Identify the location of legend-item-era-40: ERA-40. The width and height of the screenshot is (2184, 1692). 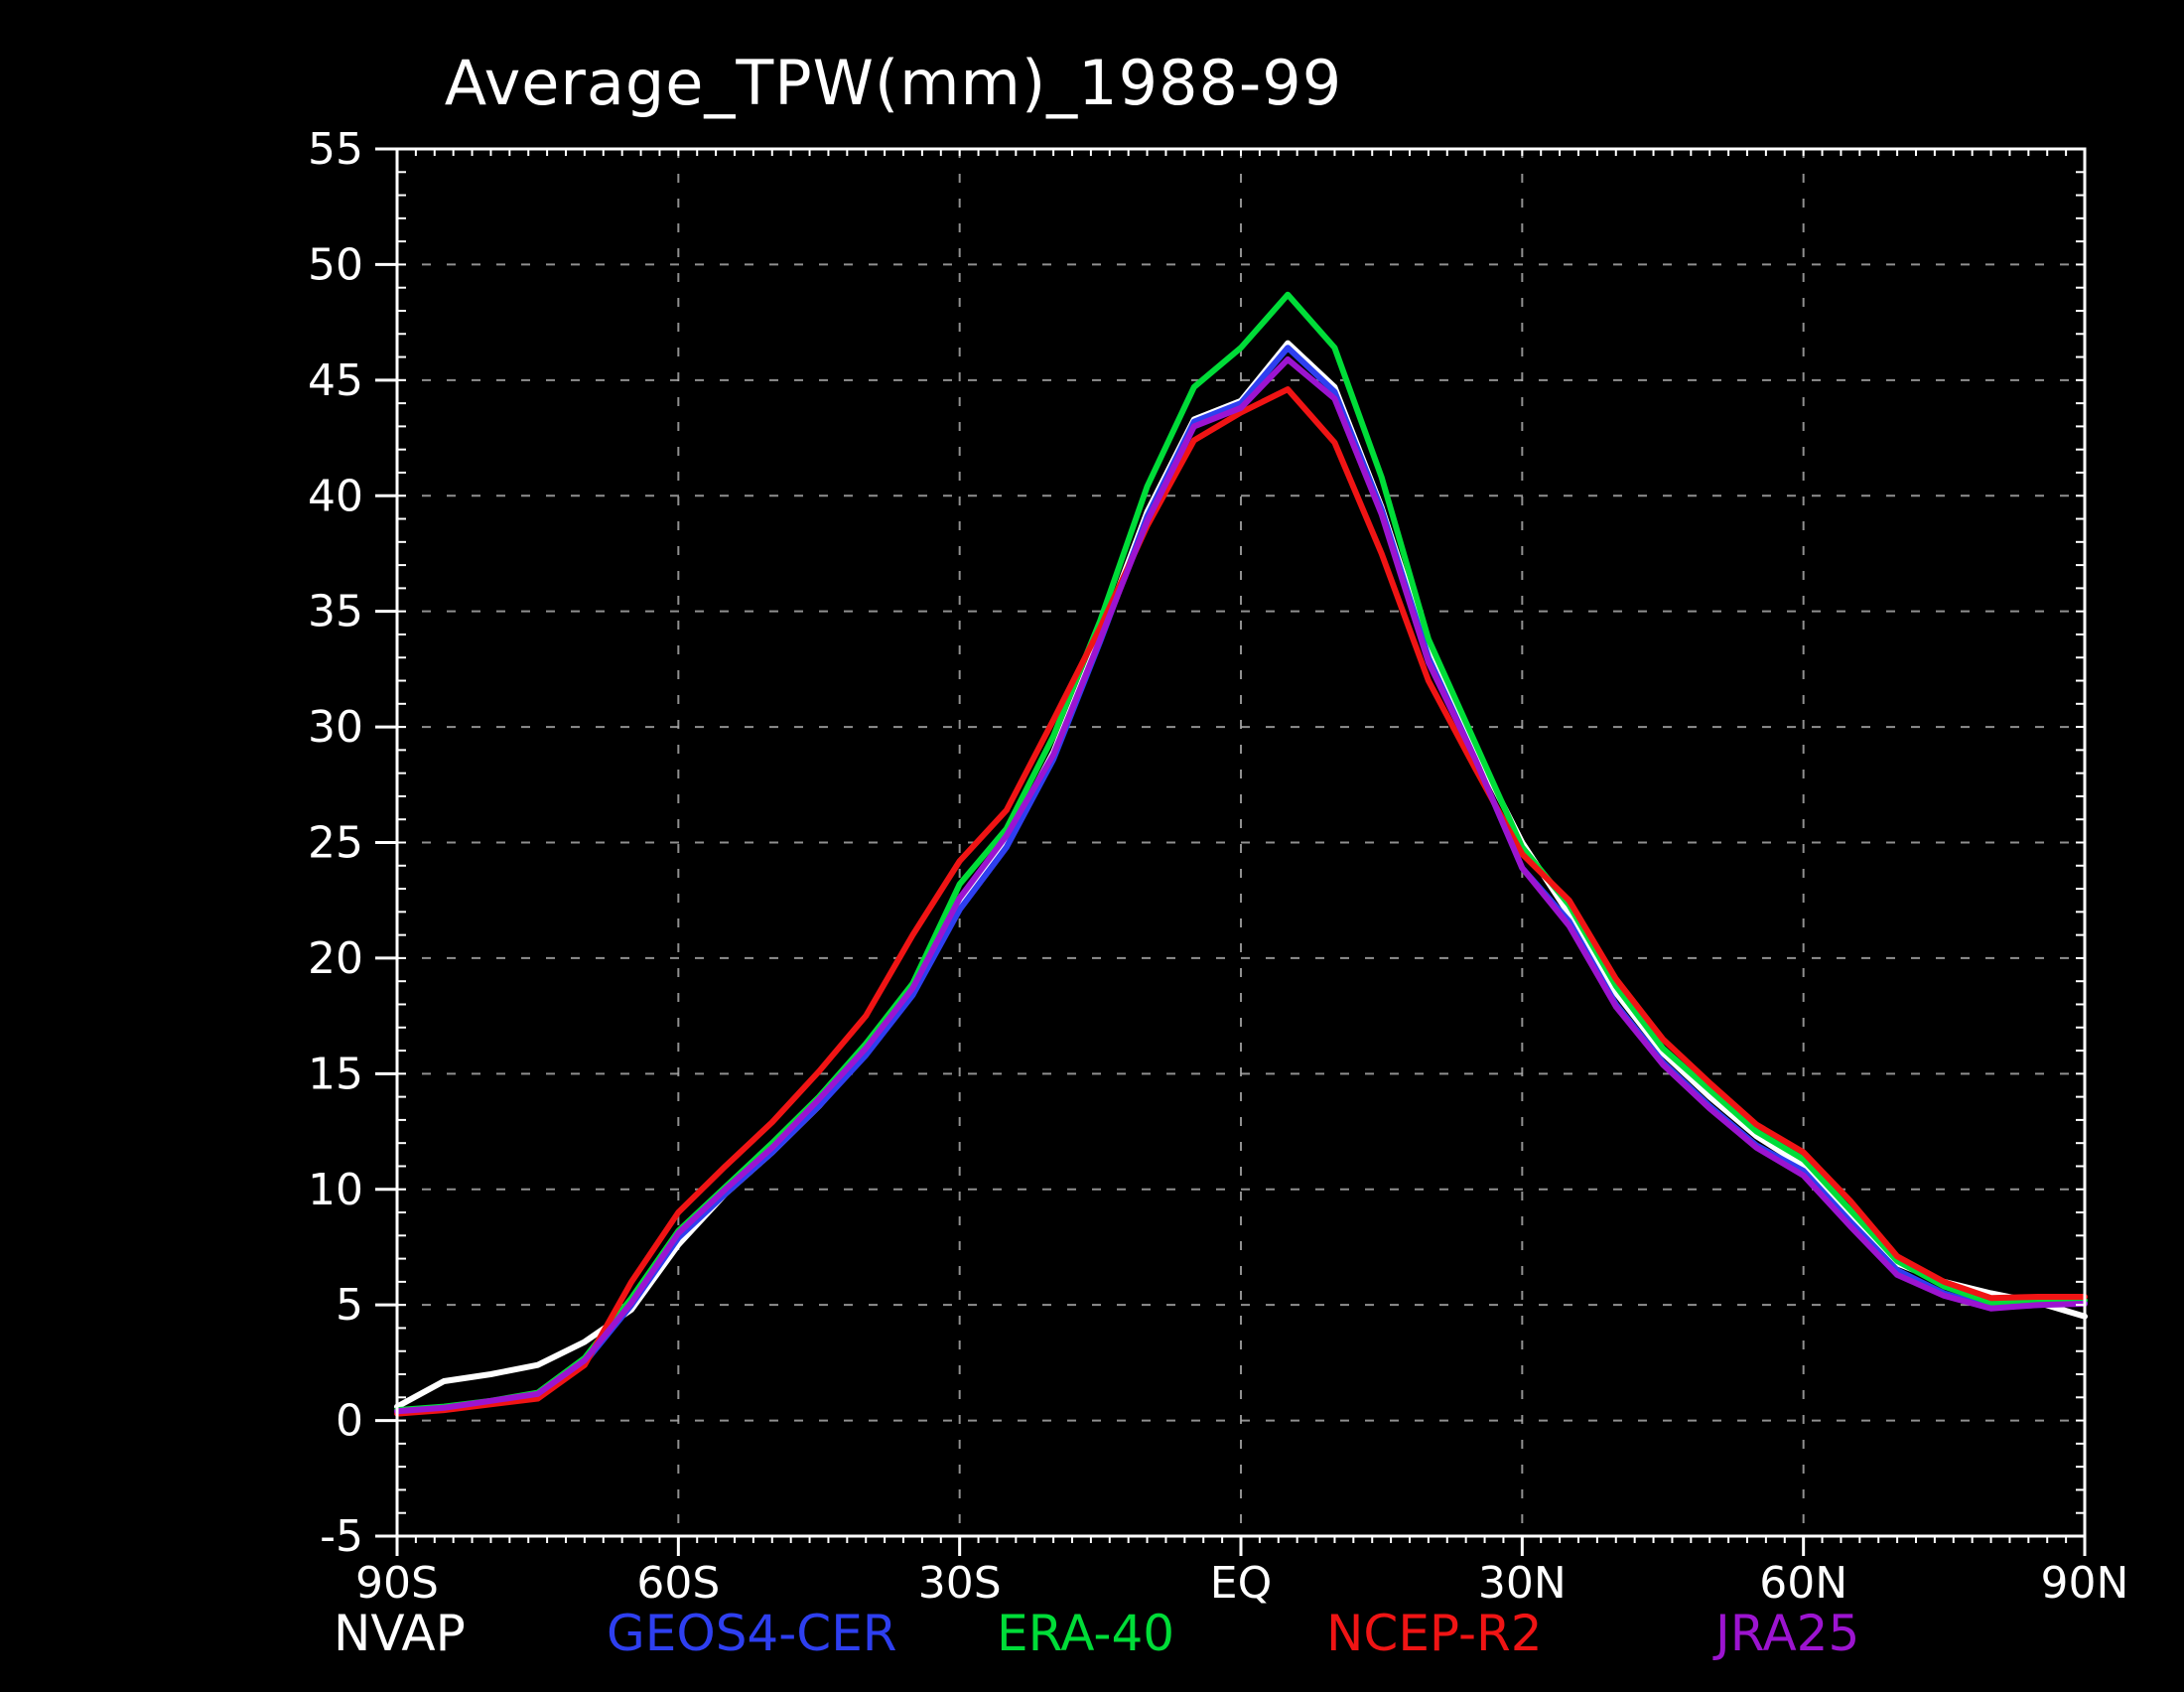
(1085, 1633).